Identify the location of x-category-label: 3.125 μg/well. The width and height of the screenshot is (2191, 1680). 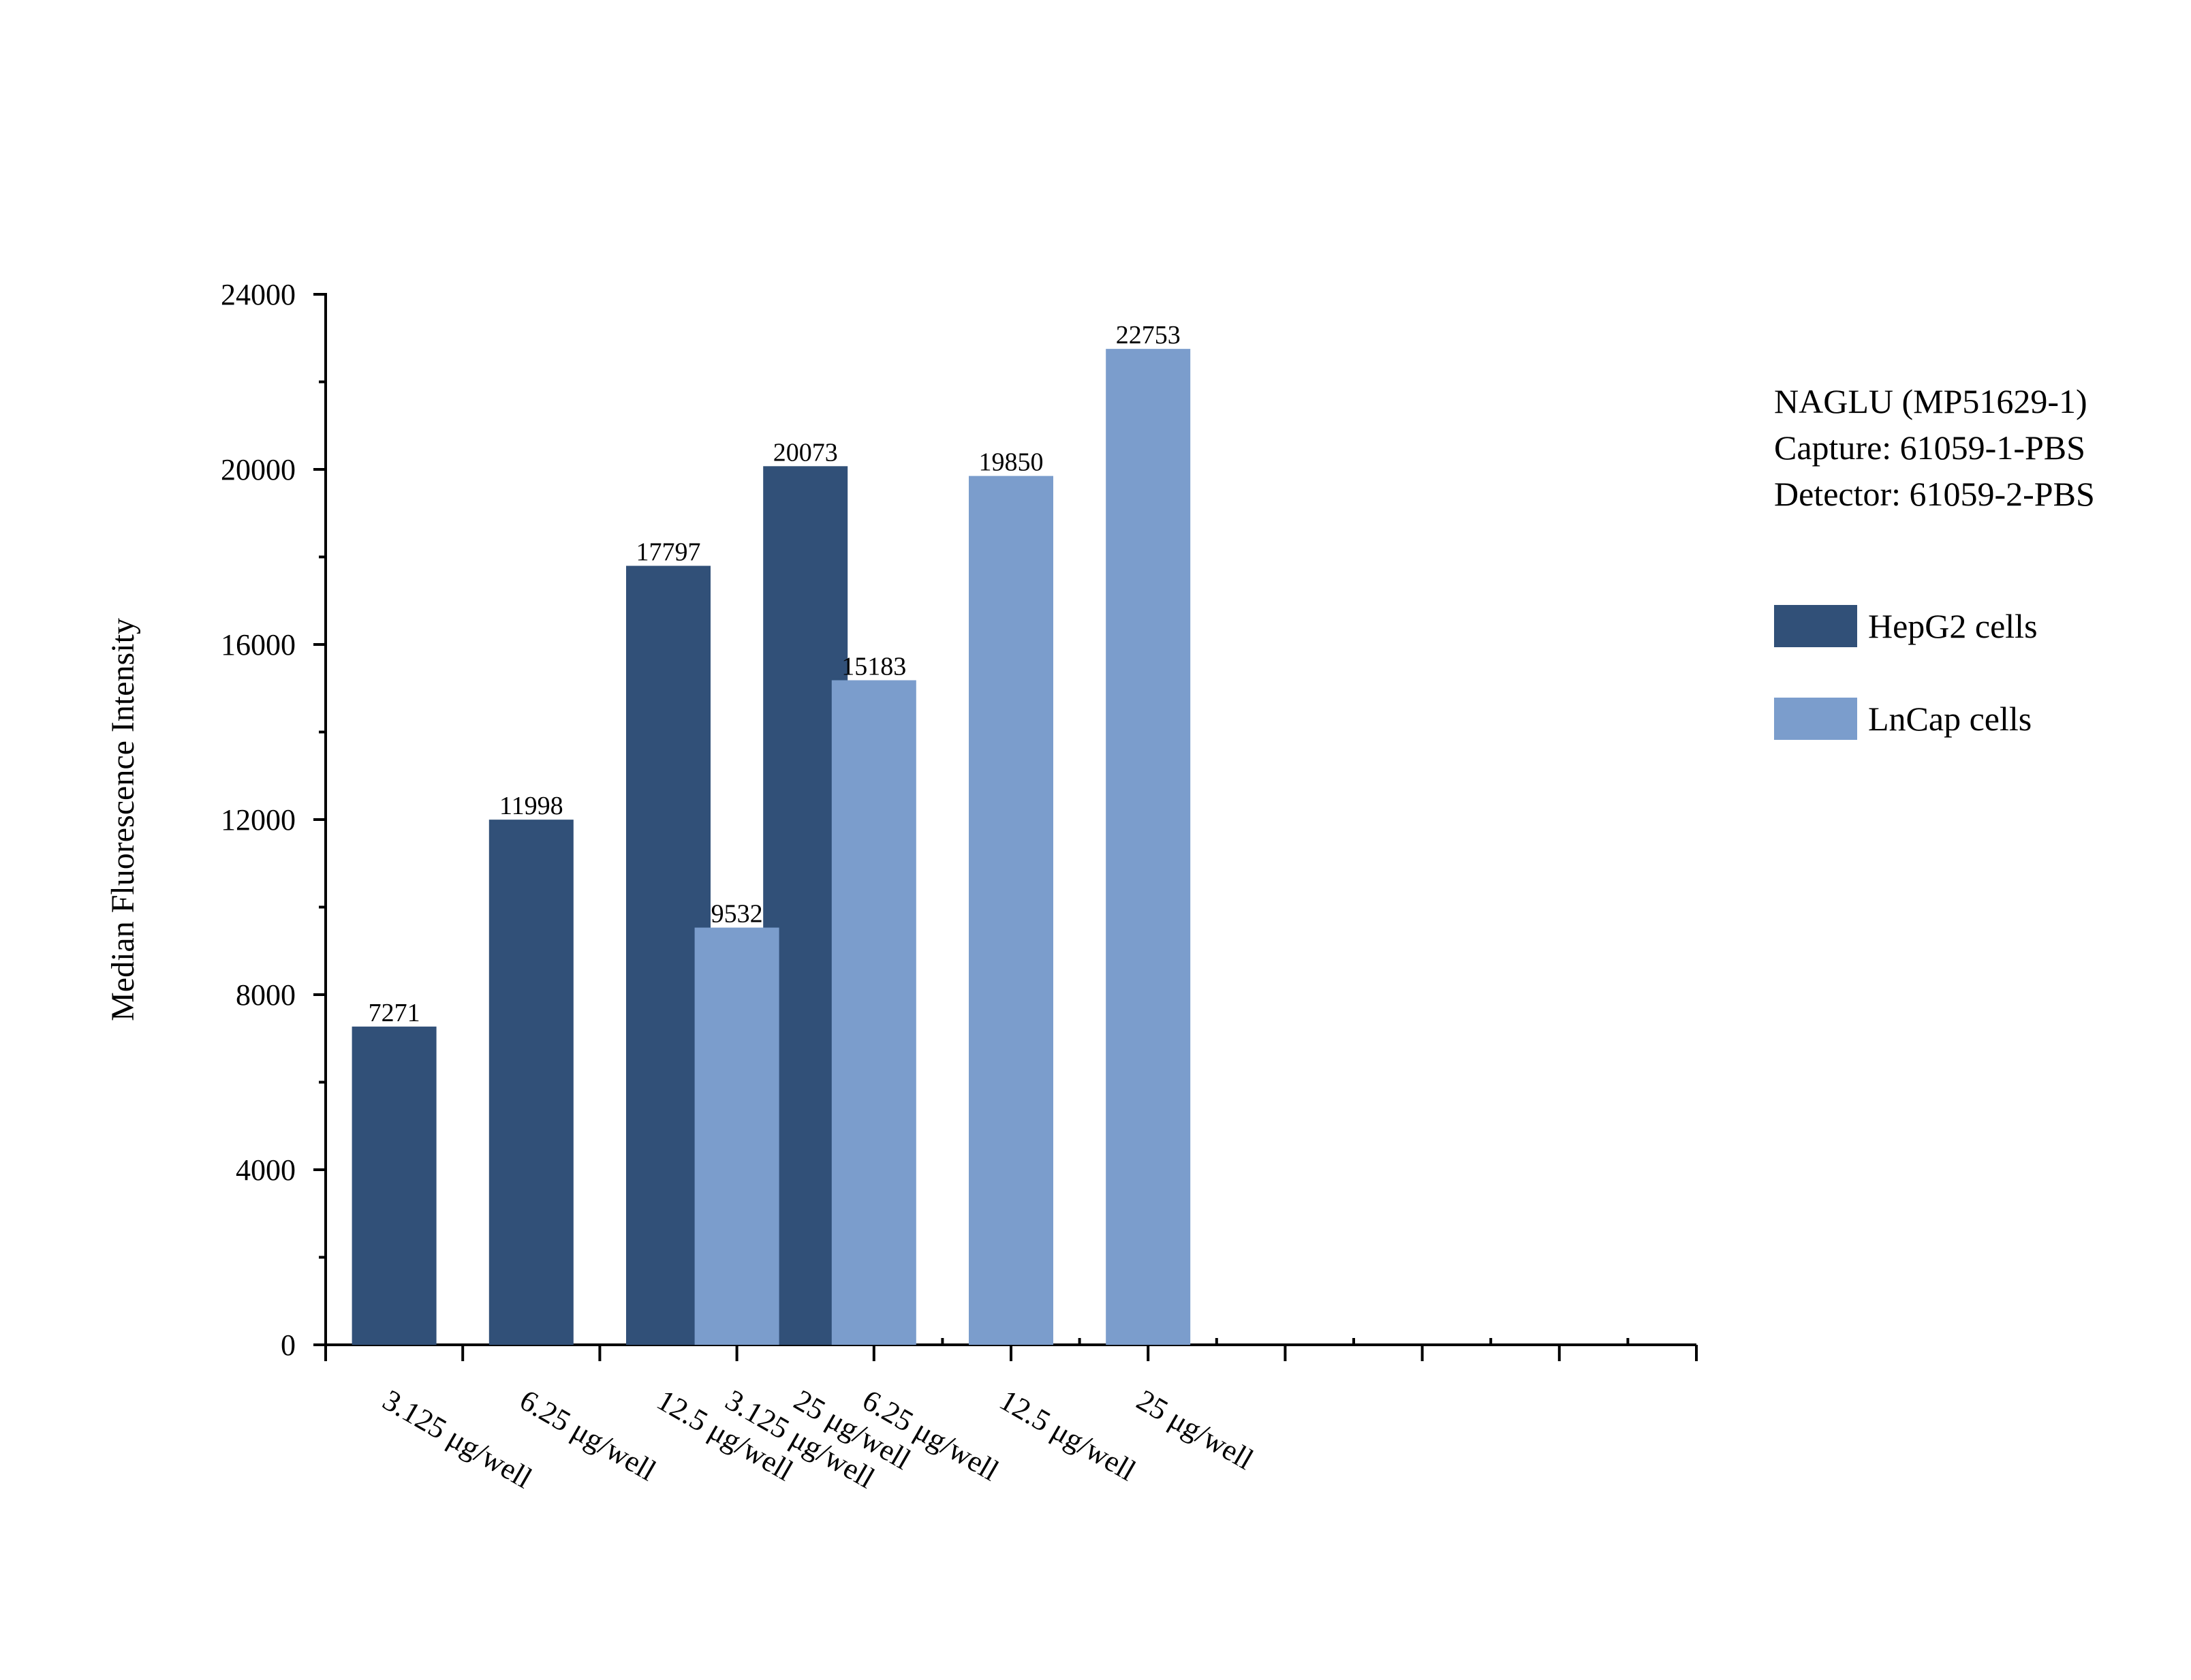
(457, 1439).